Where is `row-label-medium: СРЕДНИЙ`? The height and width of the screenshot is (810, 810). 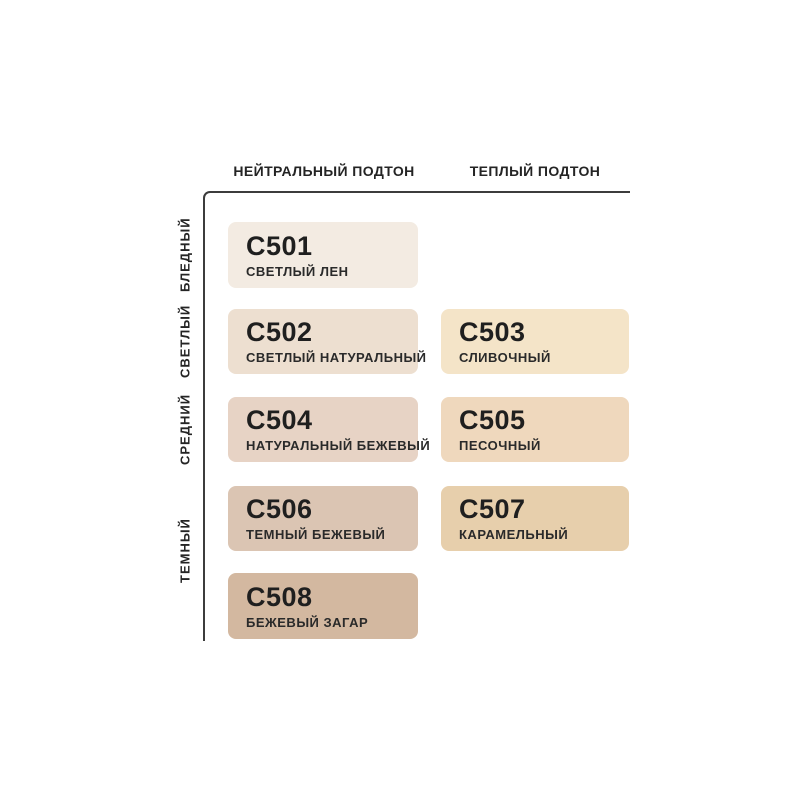 row-label-medium: СРЕДНИЙ is located at coordinates (185, 429).